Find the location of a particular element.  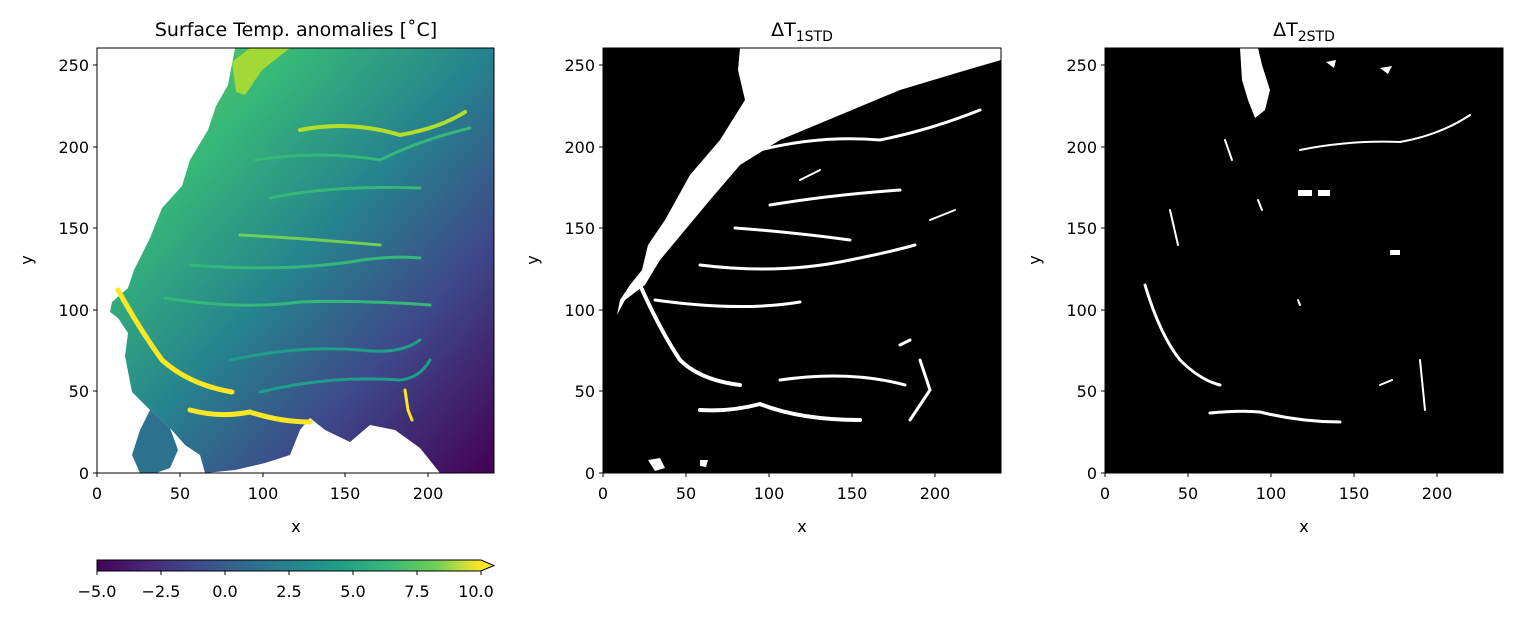

anomaly-xtick-label: 0 is located at coordinates (97, 493).